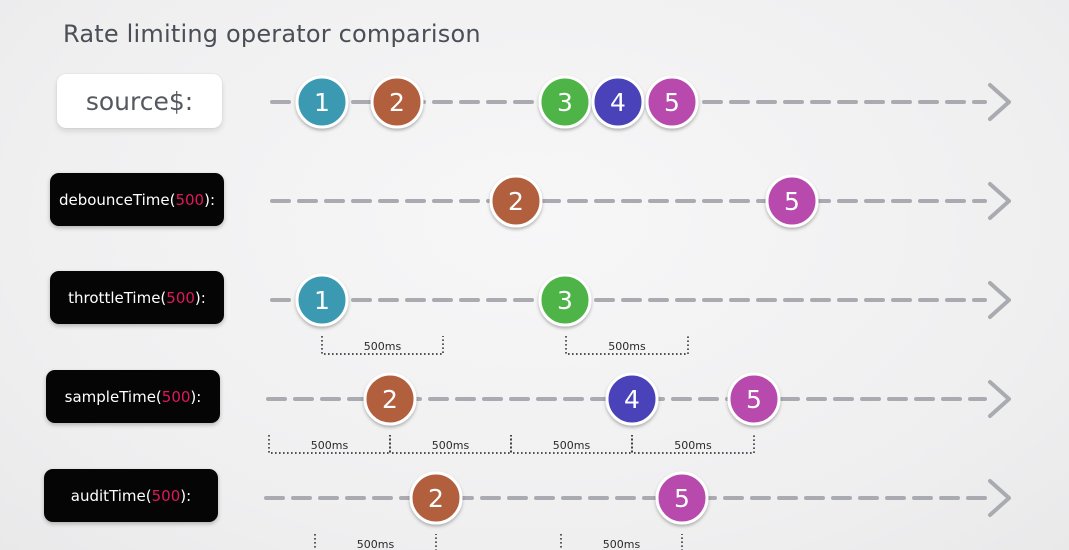 This screenshot has height=550, width=1069. I want to click on source-label: source$:, so click(139, 101).